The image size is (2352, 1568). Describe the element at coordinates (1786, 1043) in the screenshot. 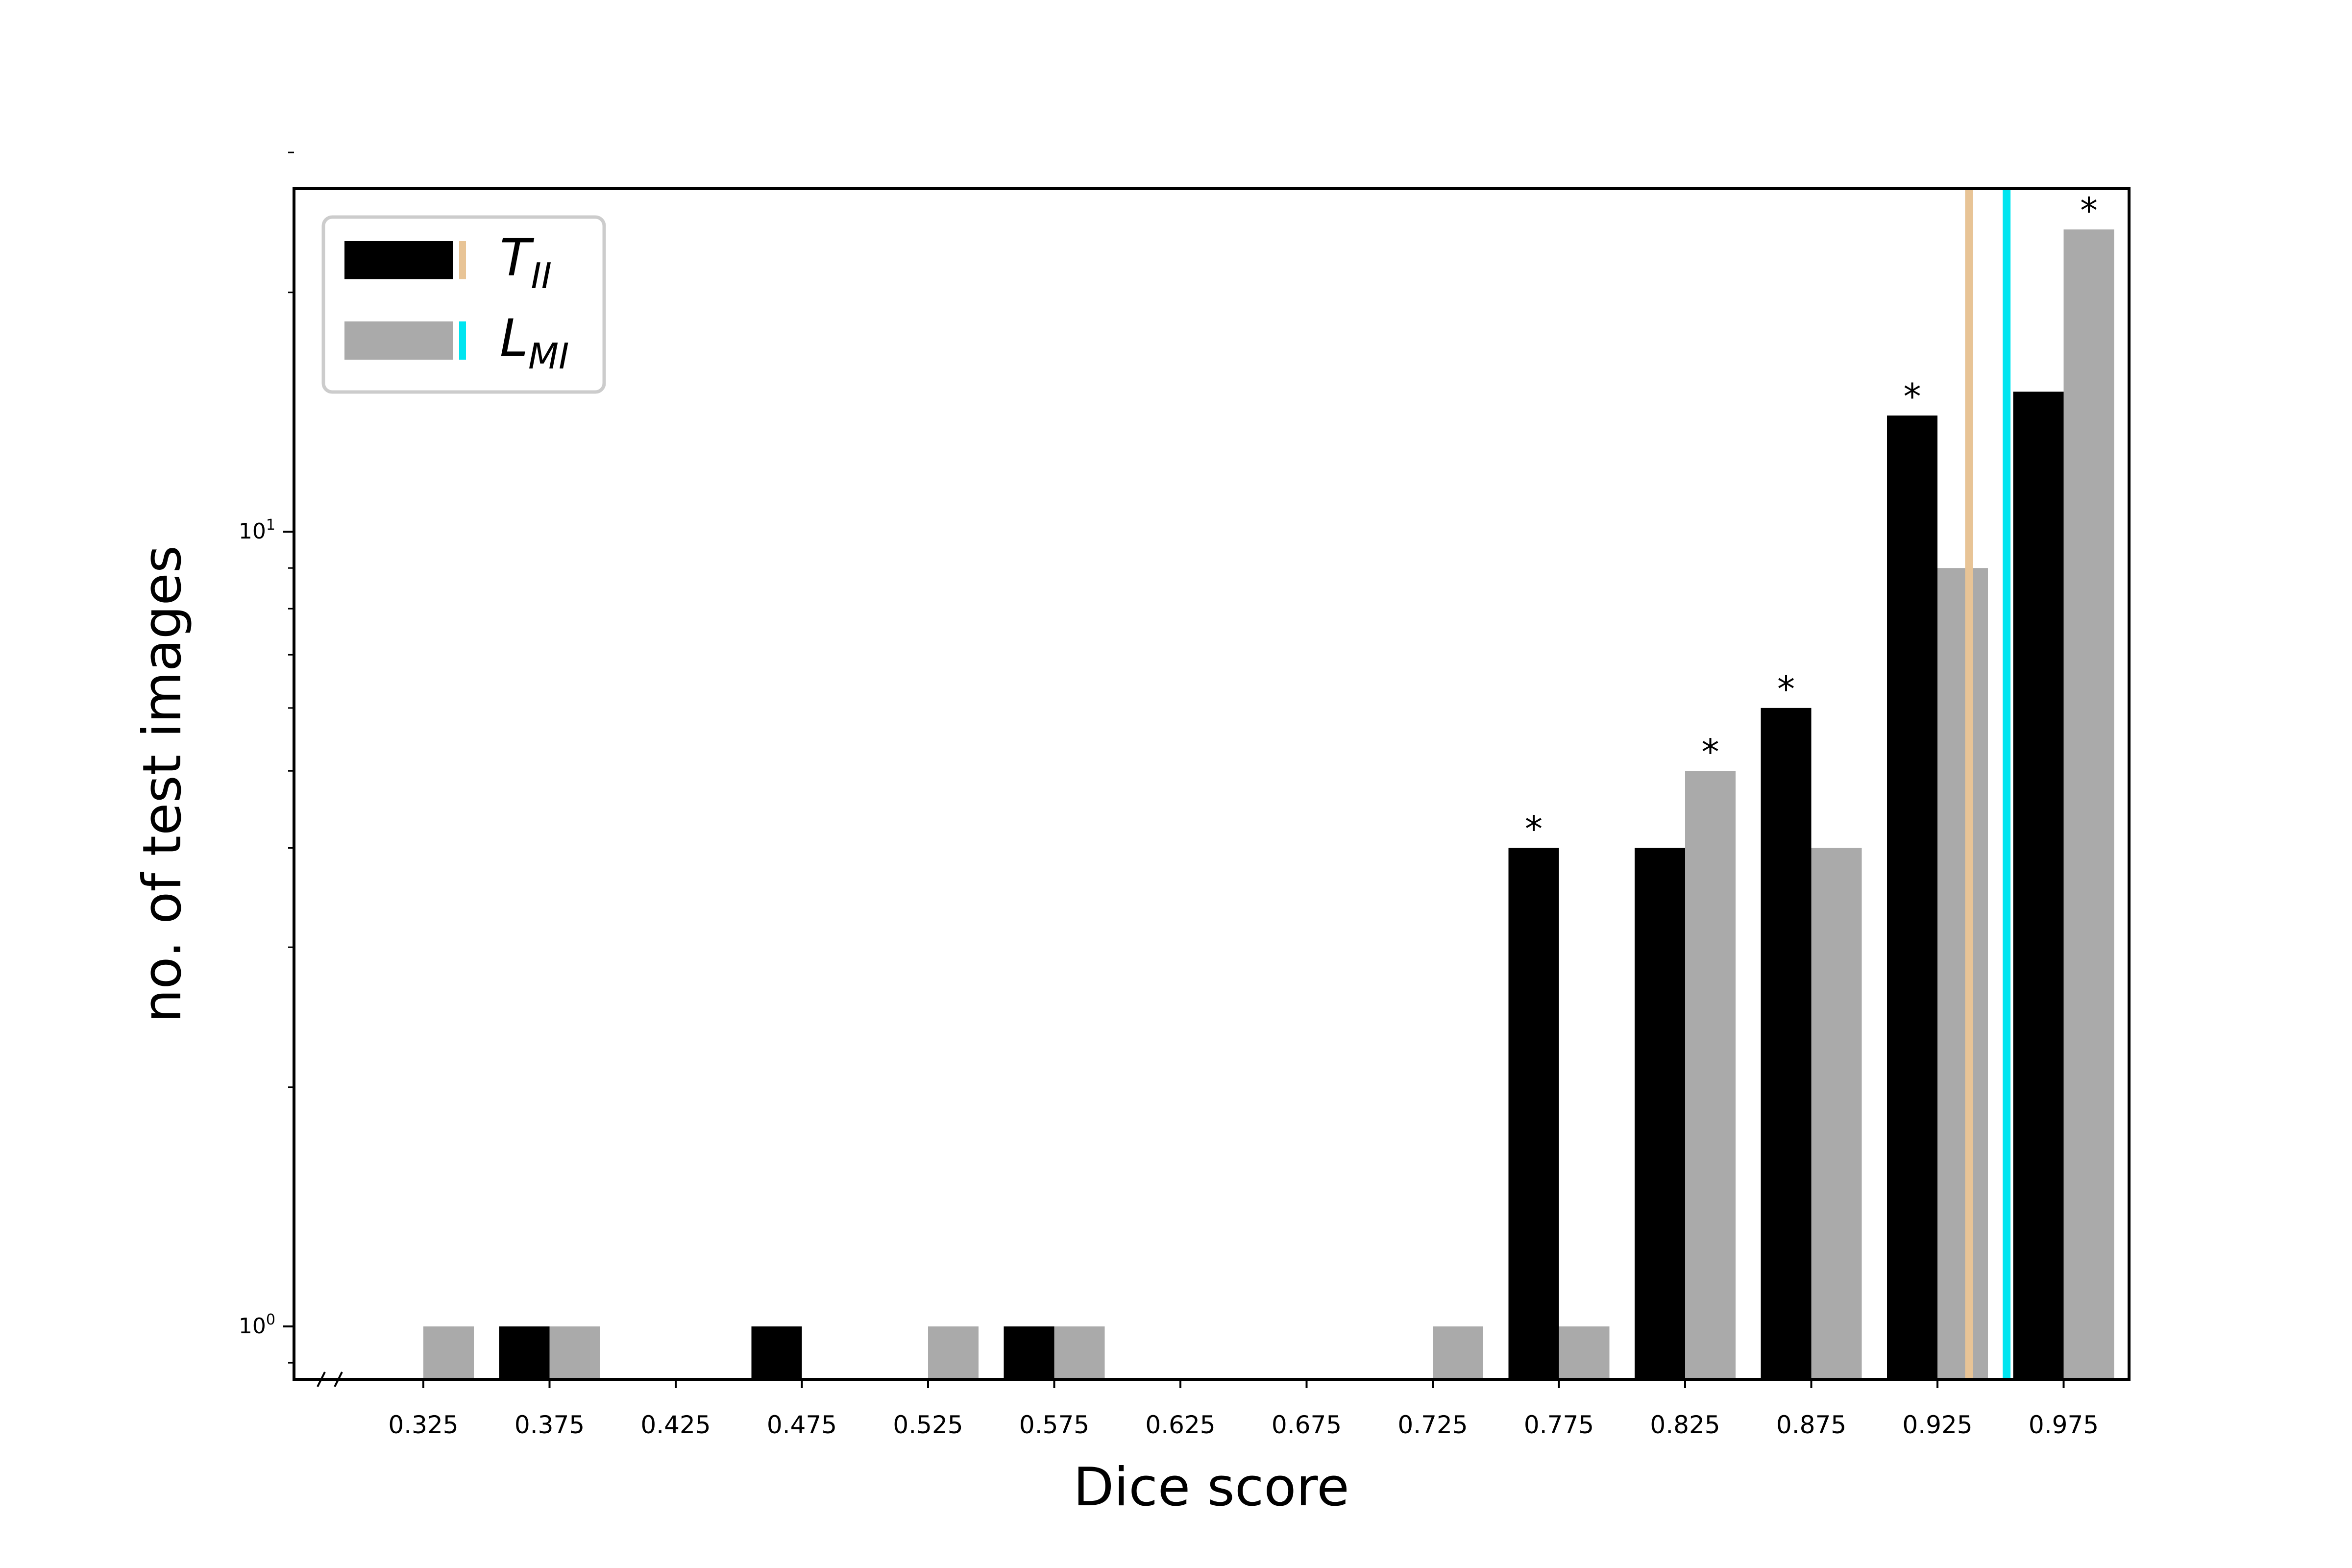

I see `bar-t-0.875` at that location.